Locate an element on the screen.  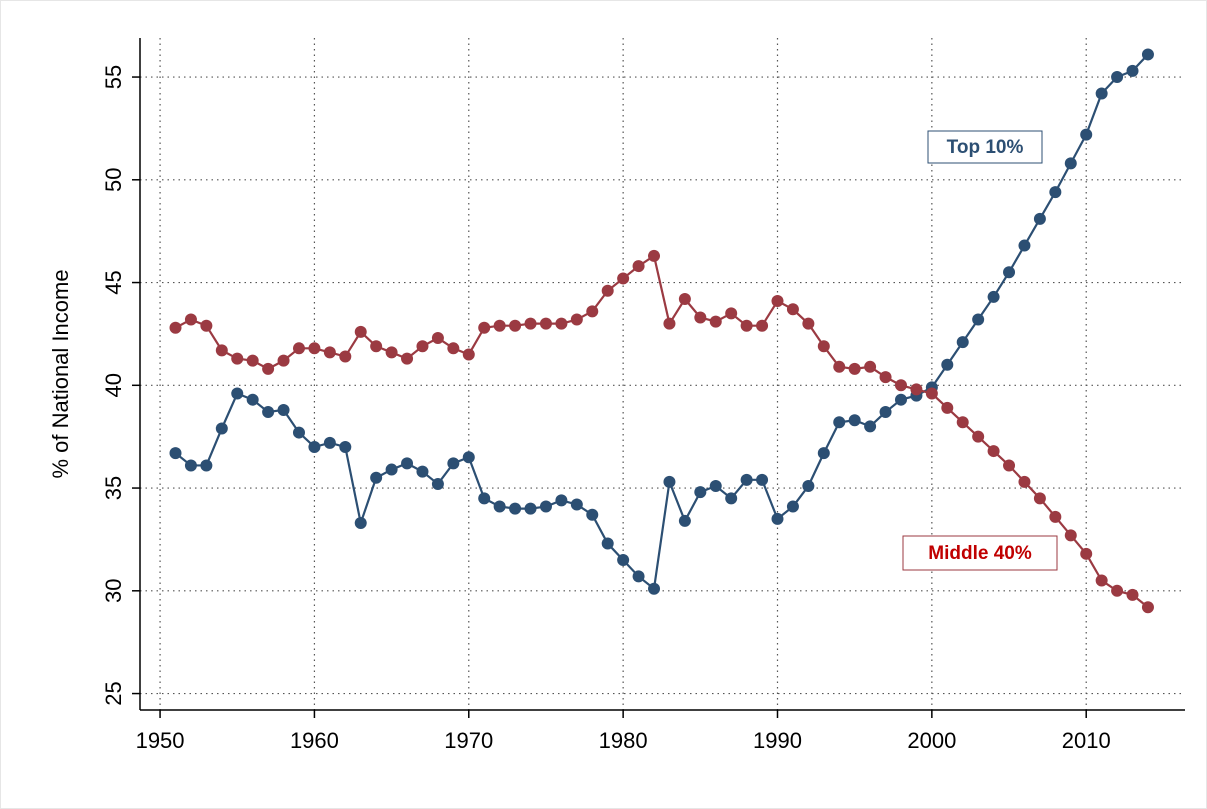
y-tick-label: 35 is located at coordinates (113, 488).